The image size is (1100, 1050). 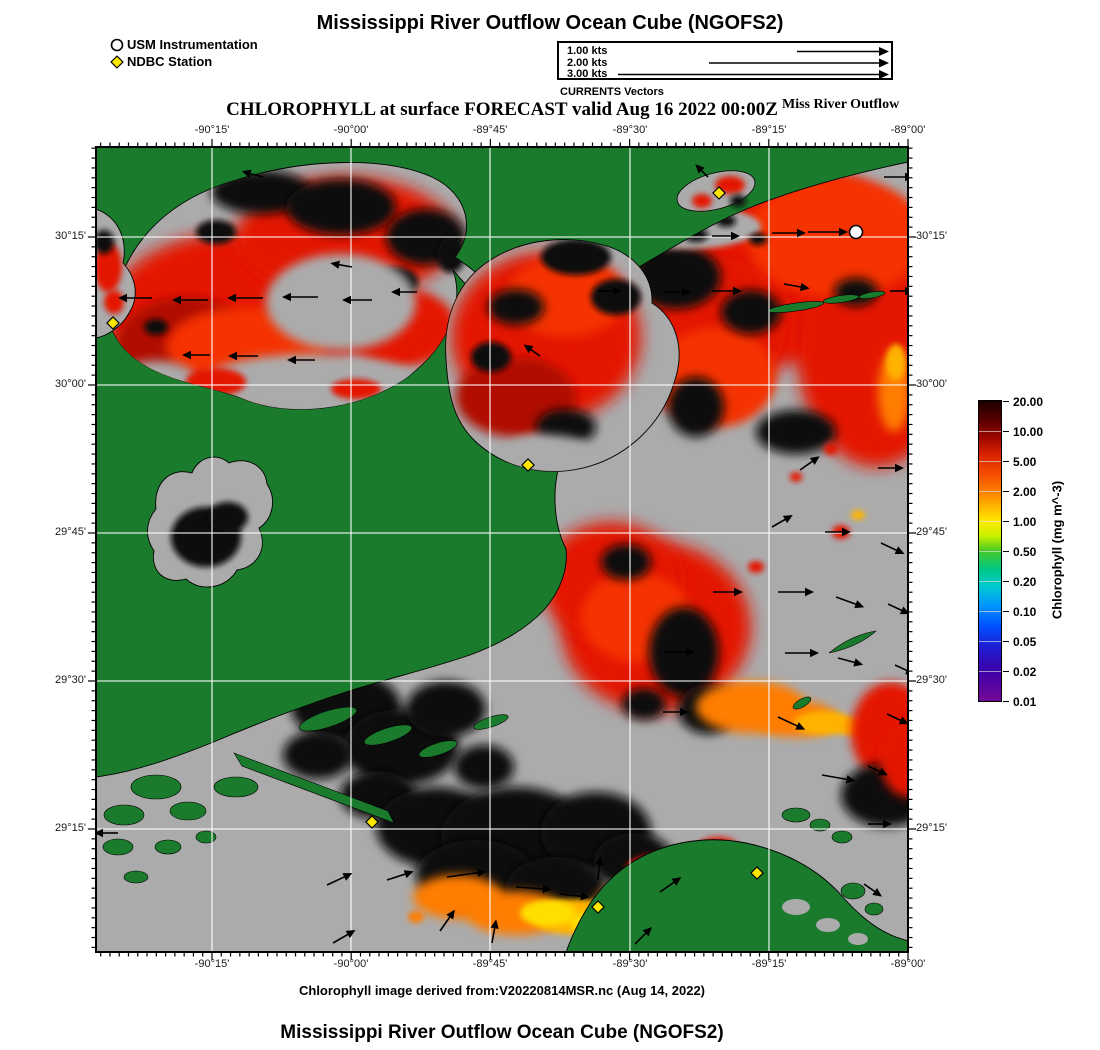 I want to click on usm-station-marker, so click(x=856, y=232).